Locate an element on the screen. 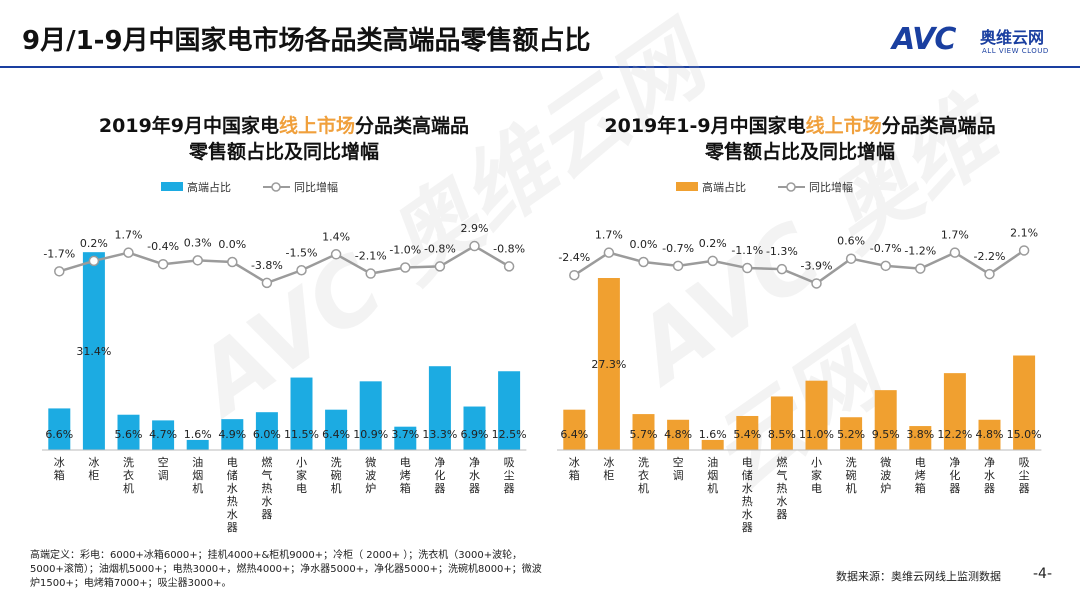 This screenshot has height=608, width=1080. yoy-label-right-13: 2.1% is located at coordinates (1024, 232).